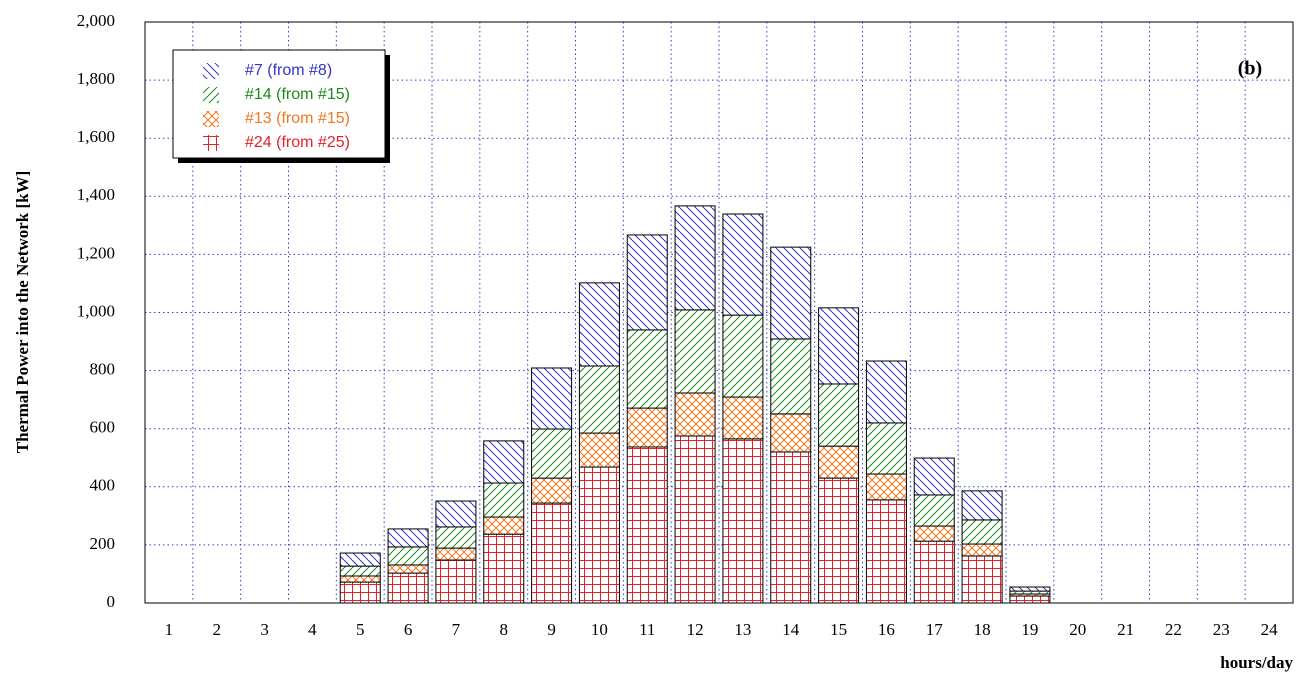 Image resolution: width=1298 pixels, height=686 pixels. What do you see at coordinates (96, 252) in the screenshot?
I see `y-tick-label: 1,200` at bounding box center [96, 252].